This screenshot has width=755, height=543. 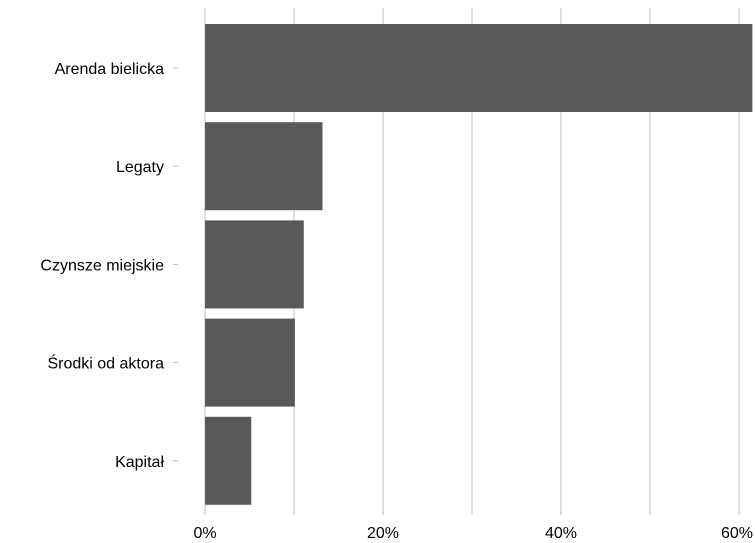 I want to click on x-tick-label: 40%, so click(x=561, y=533).